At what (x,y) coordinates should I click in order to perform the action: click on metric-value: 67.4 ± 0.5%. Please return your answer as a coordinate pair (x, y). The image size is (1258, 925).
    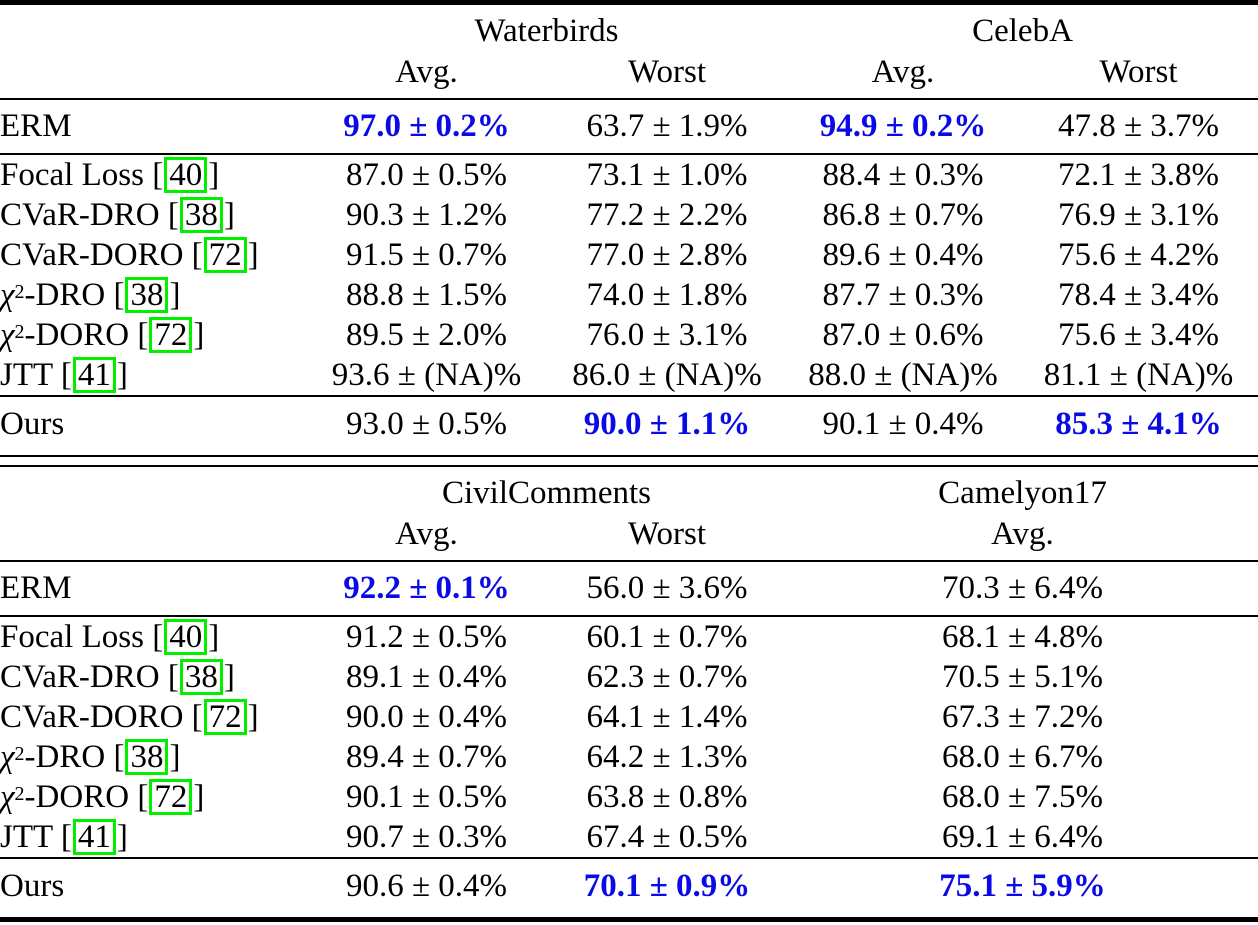
    Looking at the image, I should click on (667, 837).